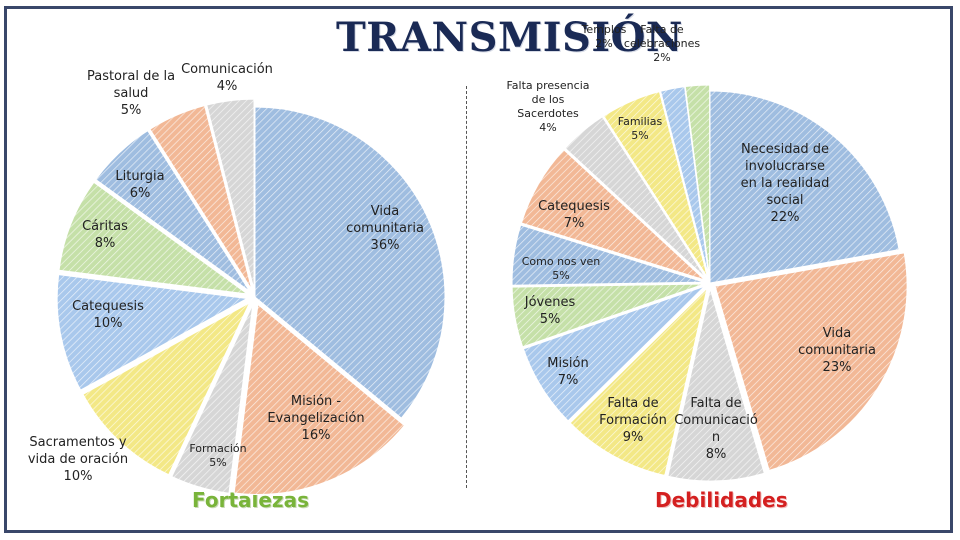 The width and height of the screenshot is (960, 540). What do you see at coordinates (139, 185) in the screenshot?
I see `label-fortalezas-liturgia: Liturgia 6%` at bounding box center [139, 185].